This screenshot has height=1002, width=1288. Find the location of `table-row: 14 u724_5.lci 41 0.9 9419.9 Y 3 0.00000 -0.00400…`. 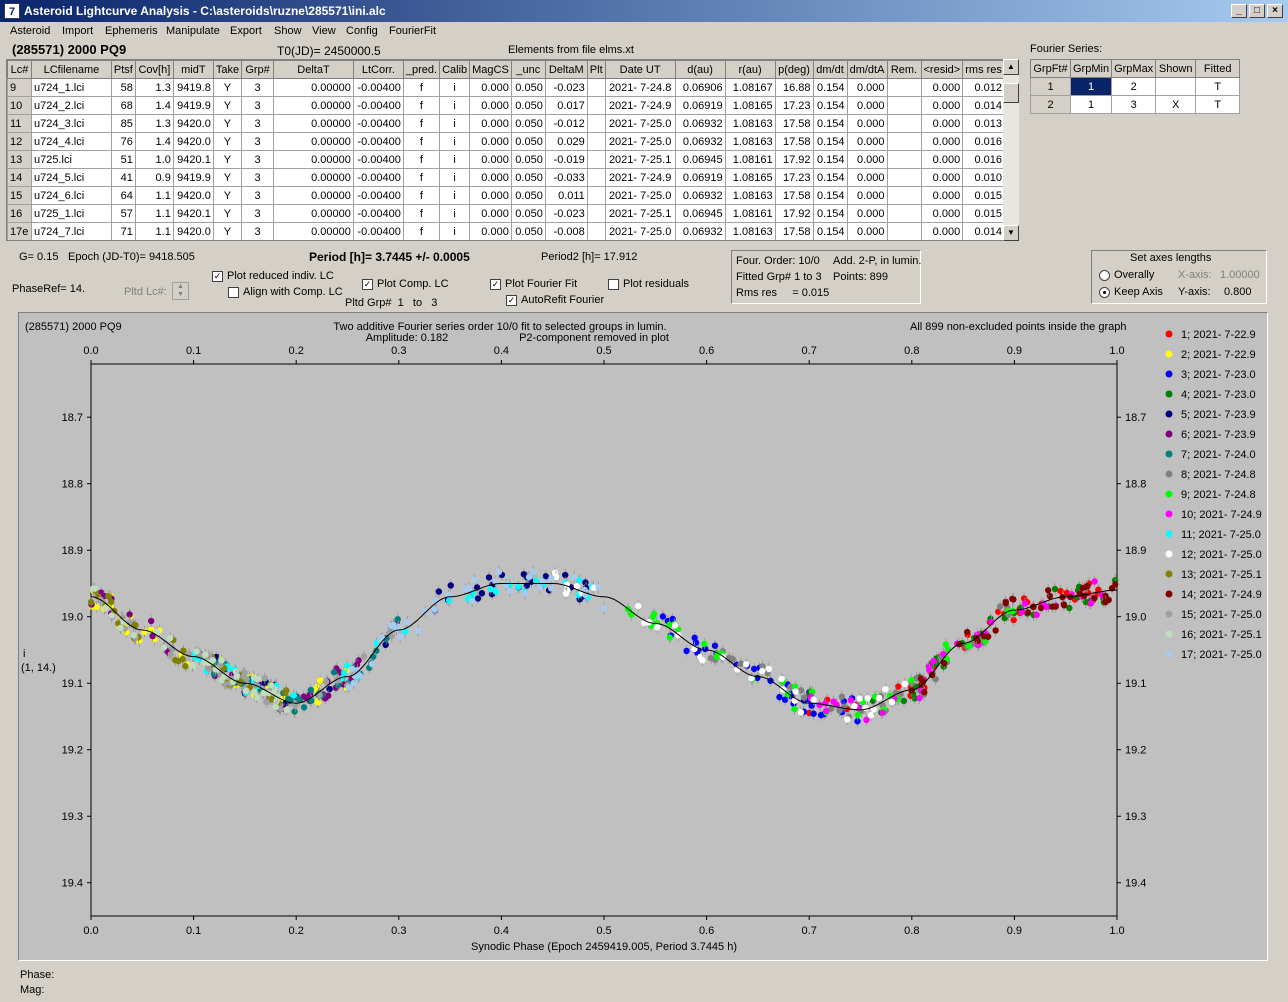

table-row: 14 u724_5.lci 41 0.9 9419.9 Y 3 0.00000 -0.00400… is located at coordinates (506, 177).